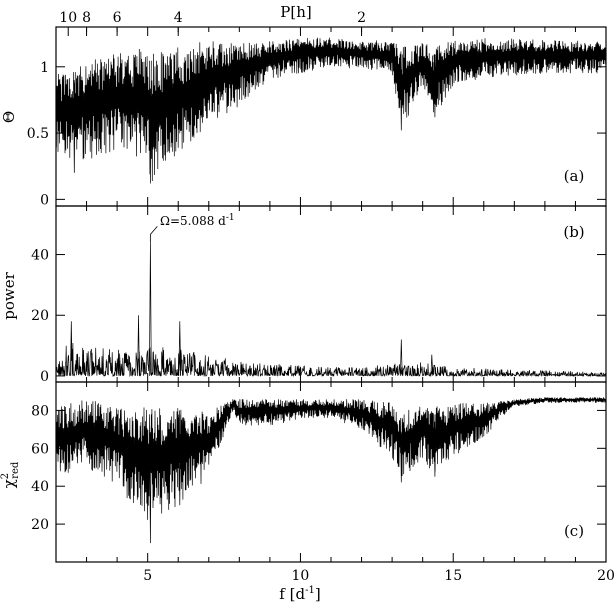  I want to click on ylabel-a: Θ, so click(9, 117).